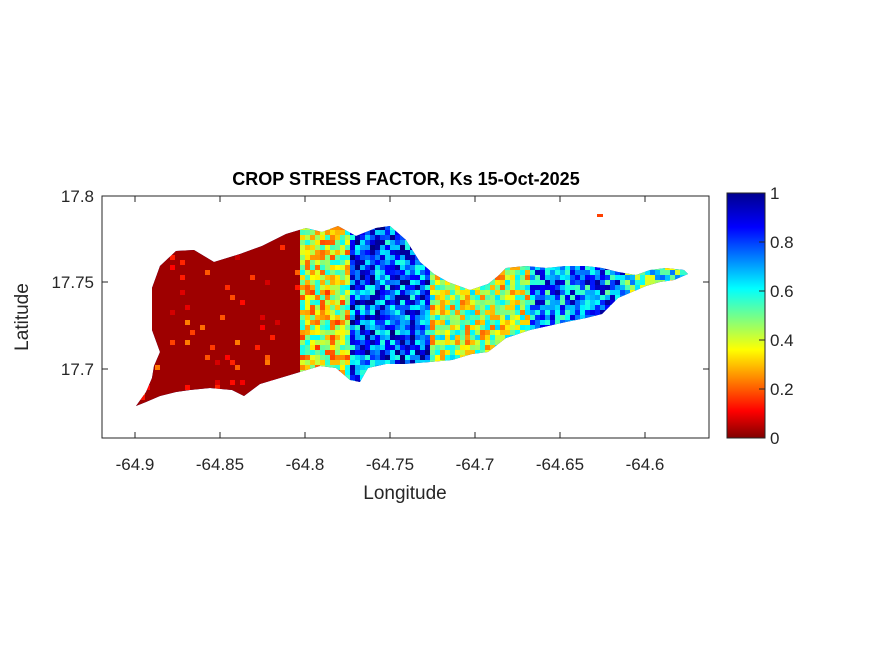  I want to click on y-tick-label: 17.7, so click(77, 369).